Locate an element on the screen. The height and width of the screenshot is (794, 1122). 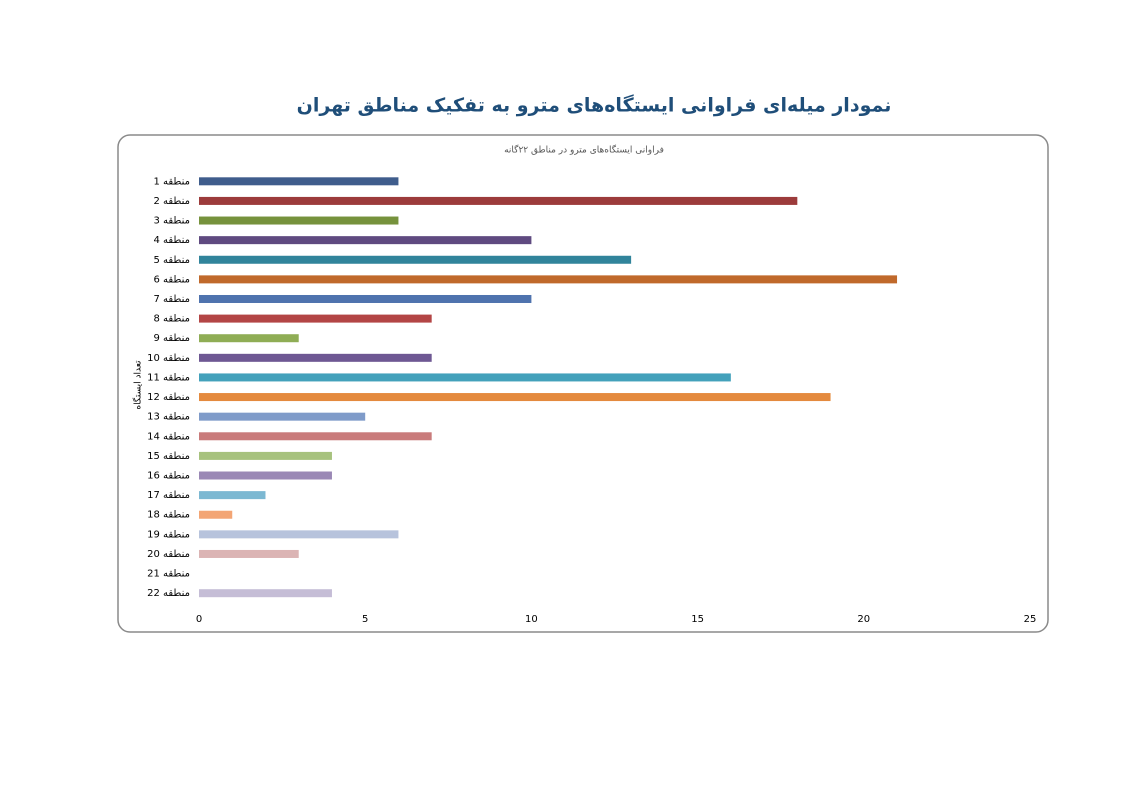
y-tick-label: منطقه 1 is located at coordinates (171, 181).